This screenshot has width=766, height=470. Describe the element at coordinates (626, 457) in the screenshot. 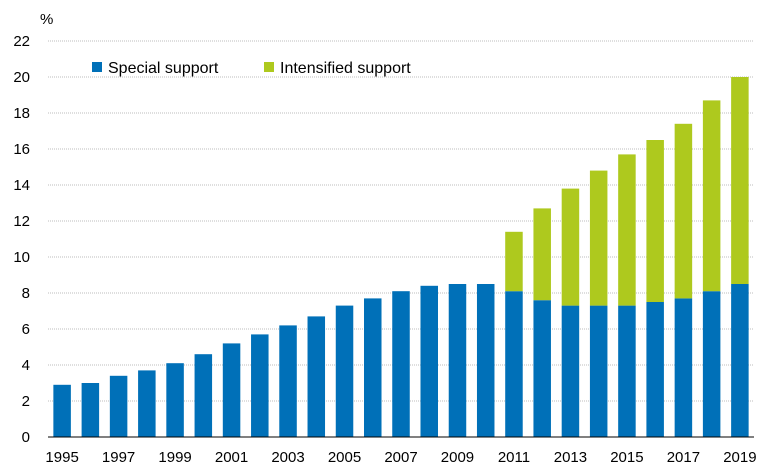

I see `x-tick-label: 2015` at that location.